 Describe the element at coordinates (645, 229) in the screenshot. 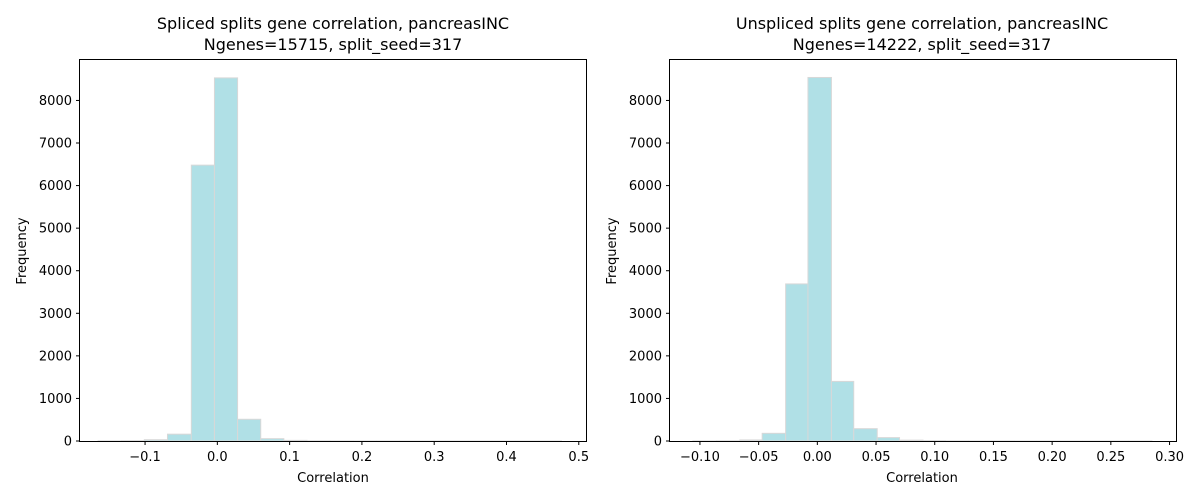

I see `chart-unspliced-ytick-label-5: 5000` at that location.